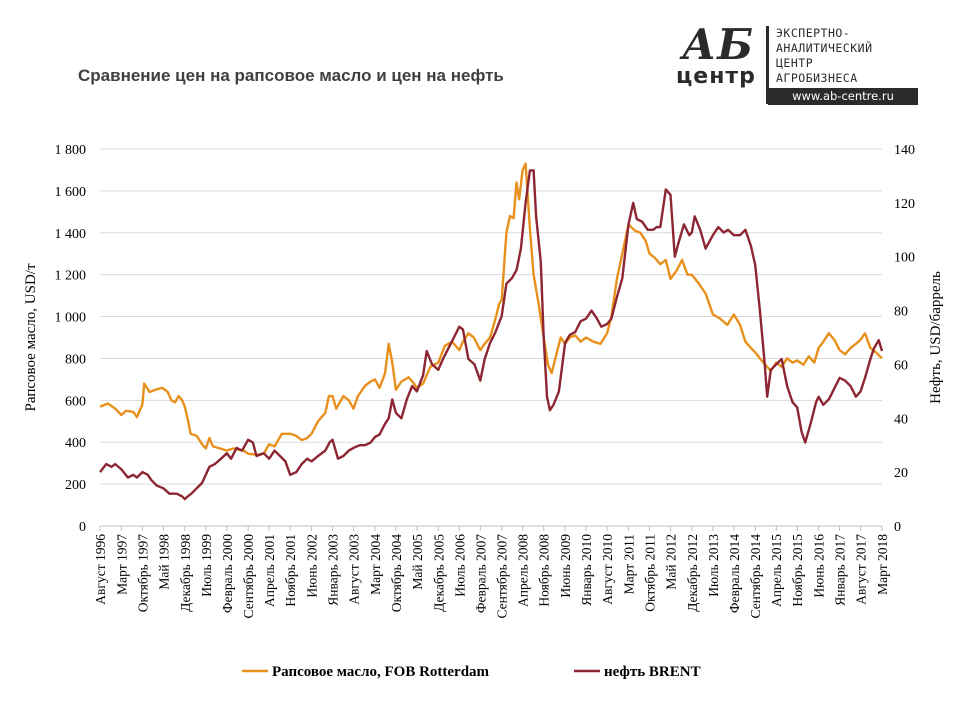 The height and width of the screenshot is (720, 960). What do you see at coordinates (71, 234) in the screenshot?
I see `y-tick-left: 1 400` at bounding box center [71, 234].